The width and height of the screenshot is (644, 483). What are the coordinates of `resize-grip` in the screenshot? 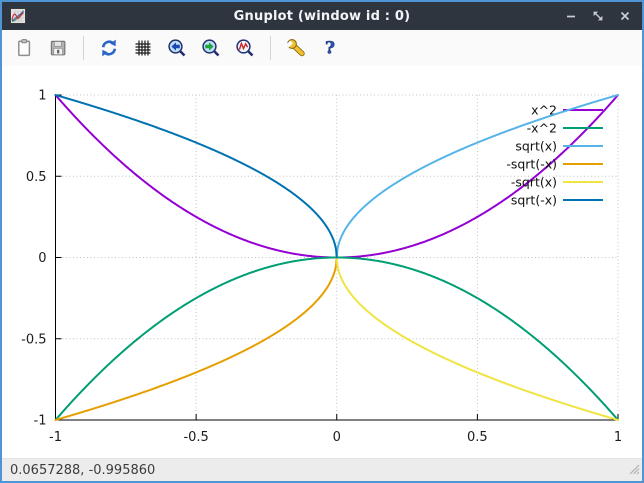 It's located at (633, 470).